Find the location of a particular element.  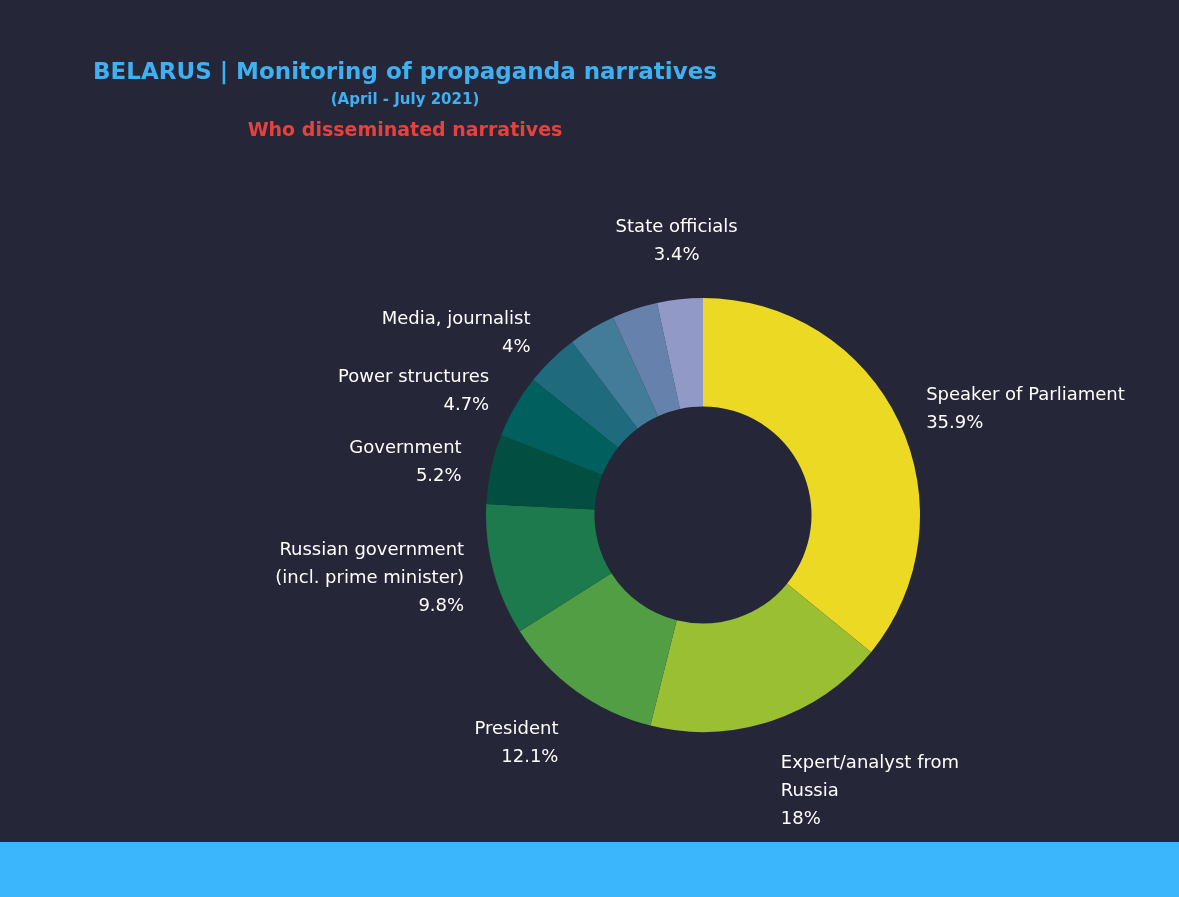

slice-label: State officials is located at coordinates (676, 226).